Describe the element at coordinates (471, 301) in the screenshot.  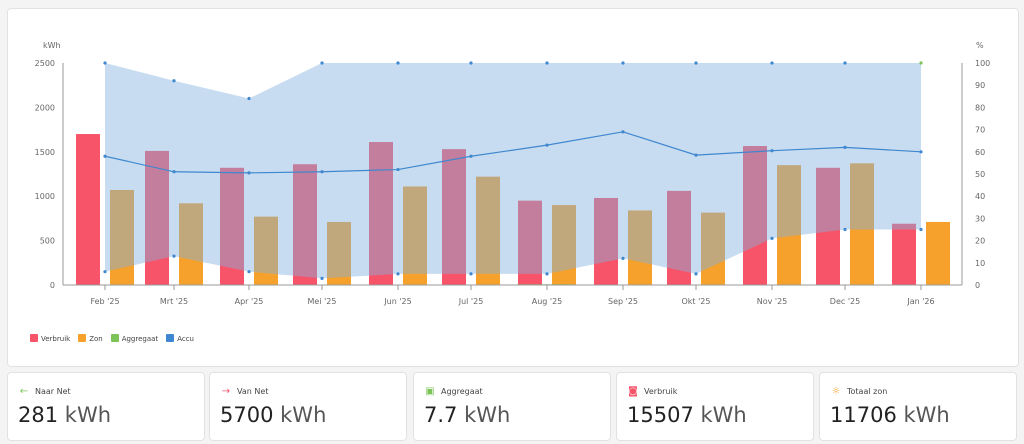
I see `x-tick-label: Jul '25` at that location.